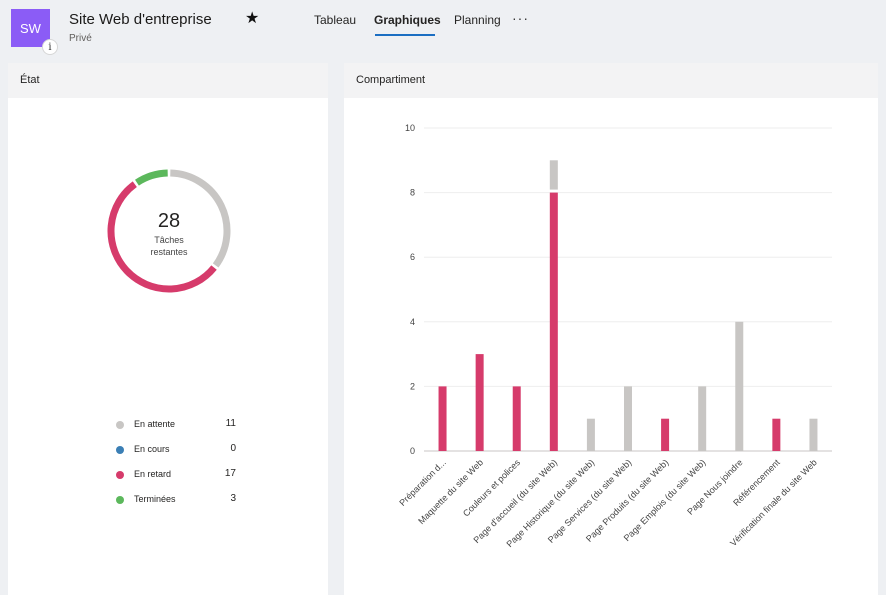 This screenshot has height=595, width=886. What do you see at coordinates (410, 128) in the screenshot?
I see `y-tick-label: 10` at bounding box center [410, 128].